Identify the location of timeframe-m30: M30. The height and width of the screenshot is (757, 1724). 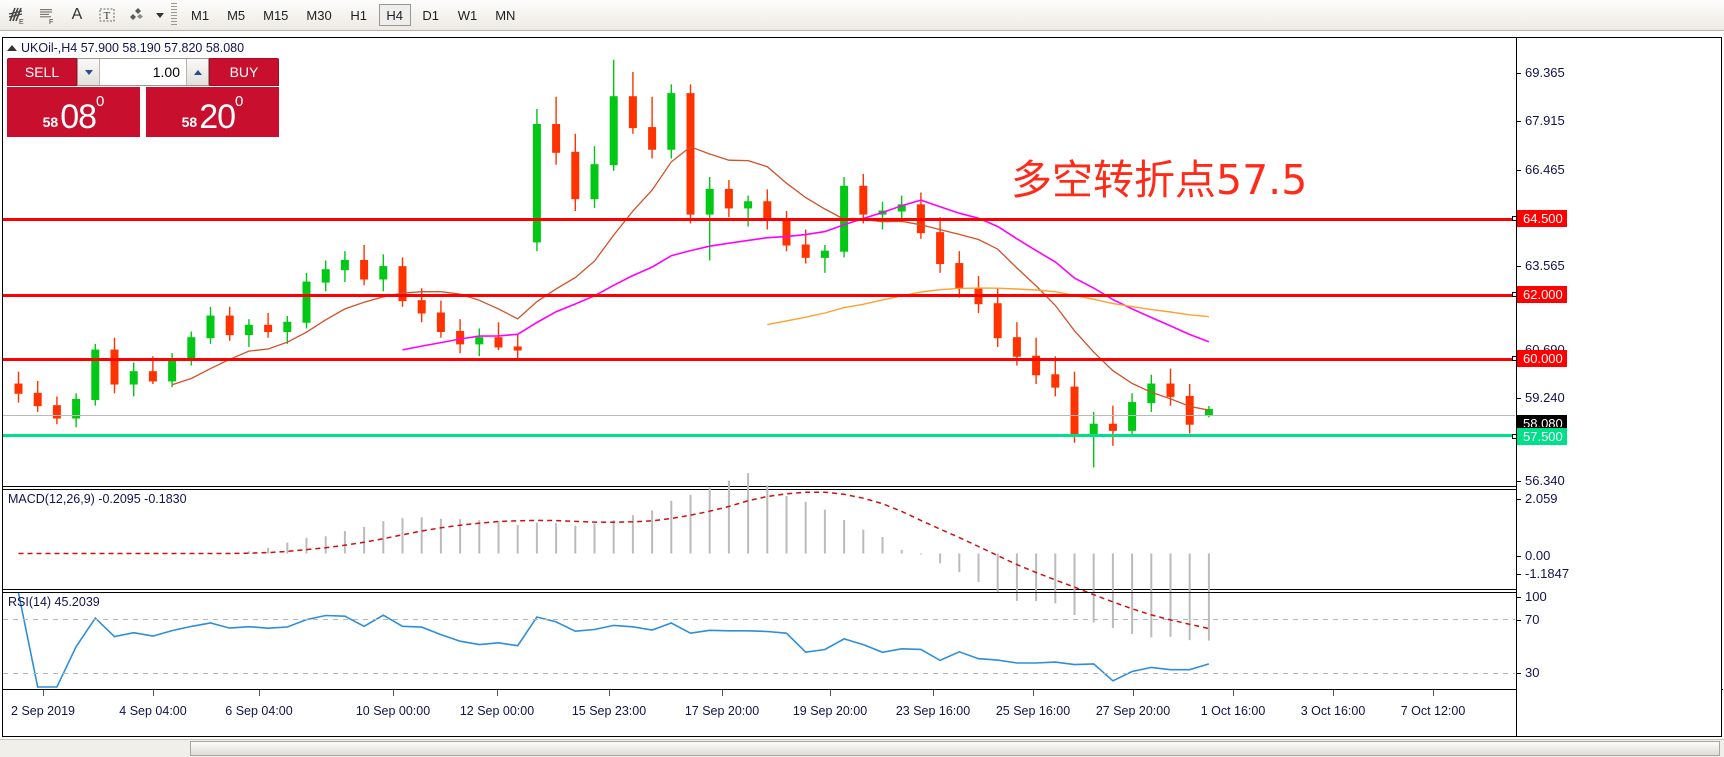
(319, 15).